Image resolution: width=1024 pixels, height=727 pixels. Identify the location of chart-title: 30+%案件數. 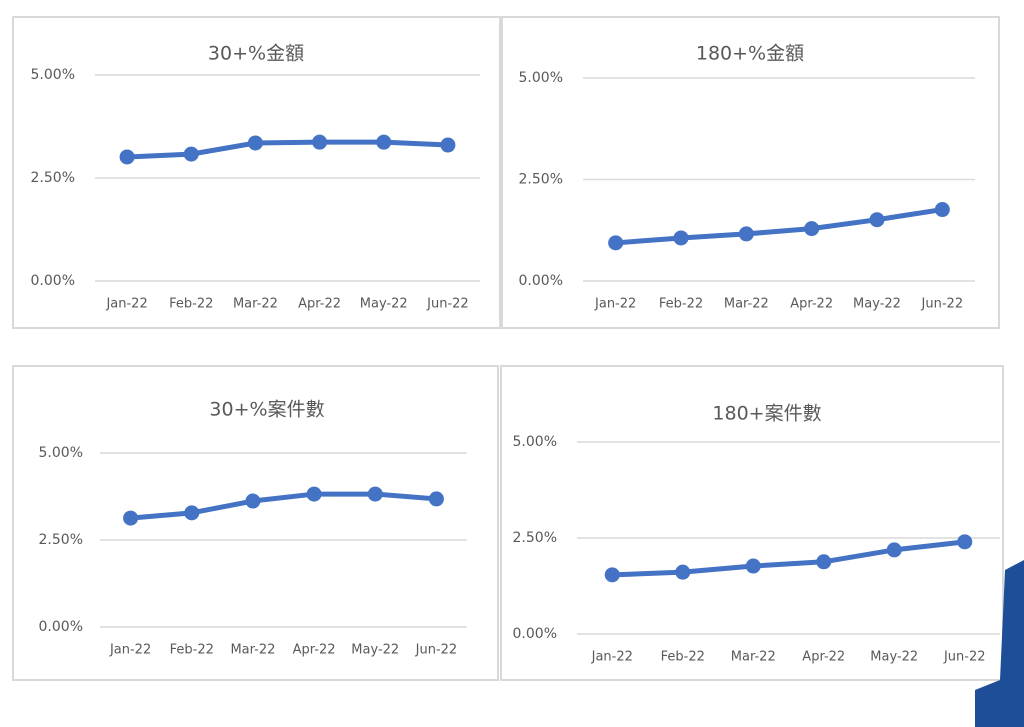
(266, 410).